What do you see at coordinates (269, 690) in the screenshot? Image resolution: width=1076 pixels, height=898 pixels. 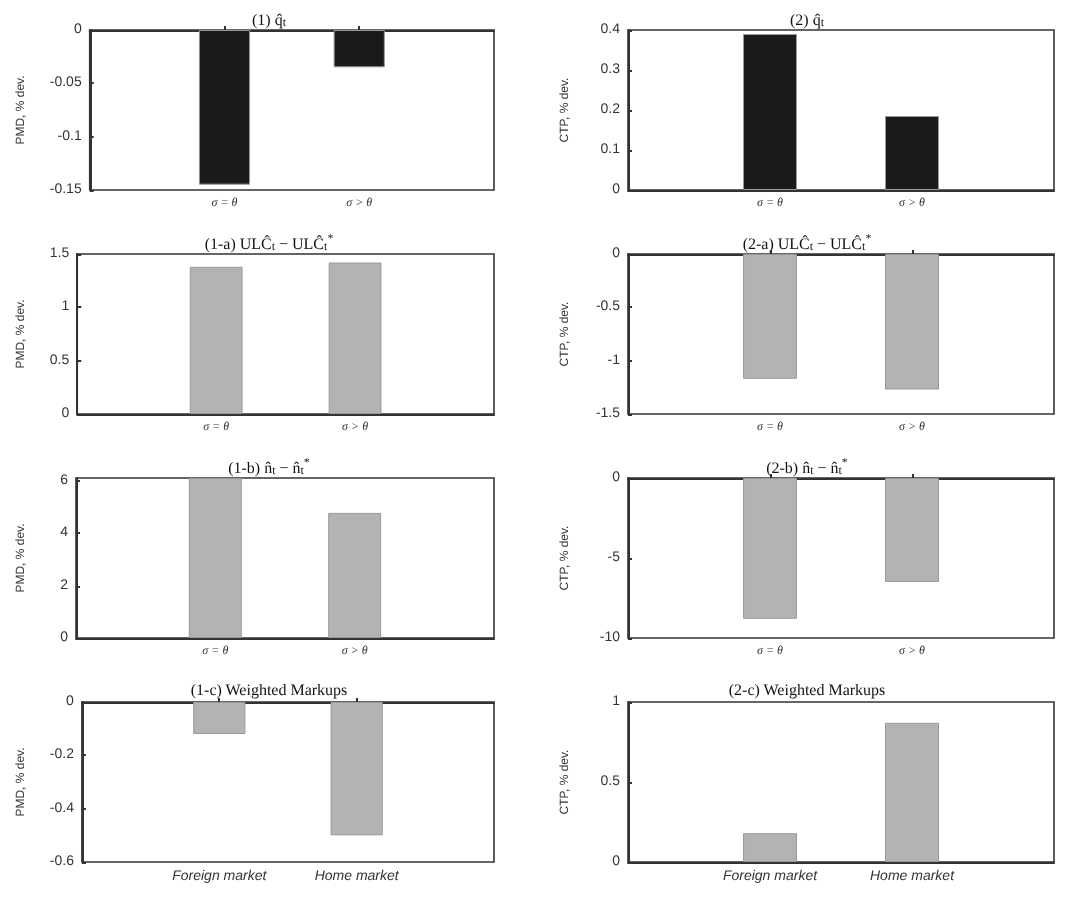 I see `chart-title: (1-c) Weighted Markups` at bounding box center [269, 690].